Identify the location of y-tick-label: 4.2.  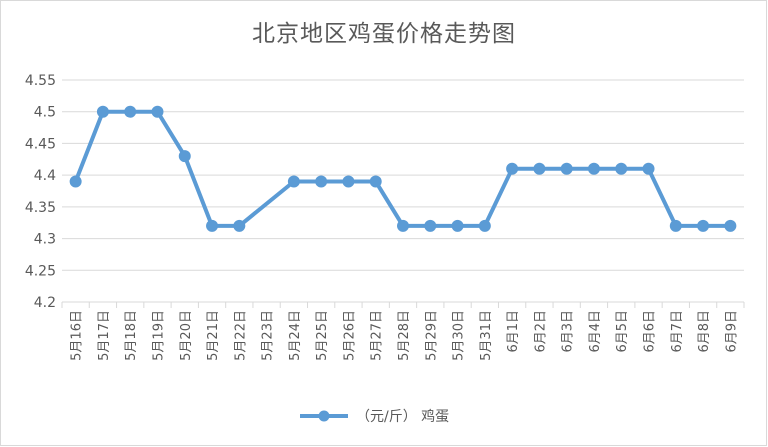
(45, 303).